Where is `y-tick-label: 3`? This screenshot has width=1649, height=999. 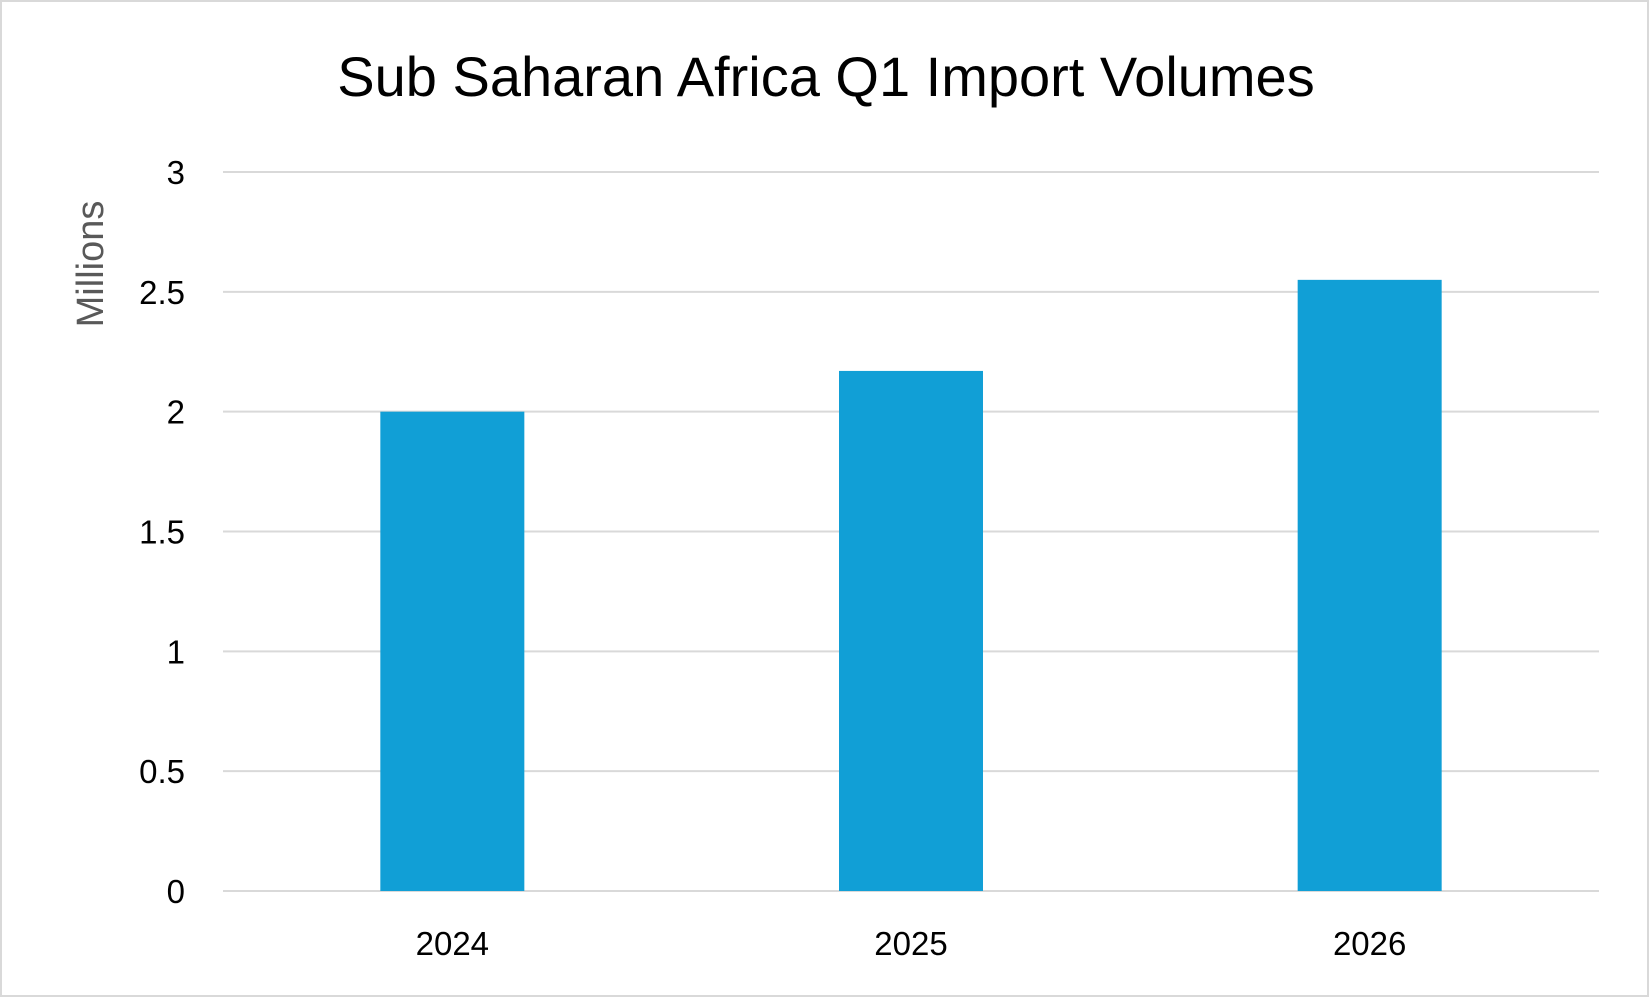
y-tick-label: 3 is located at coordinates (176, 172).